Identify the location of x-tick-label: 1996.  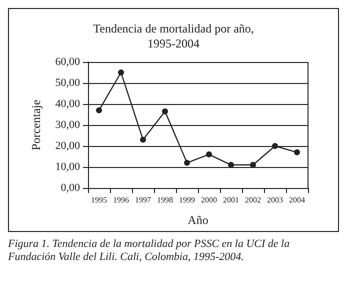
(121, 200).